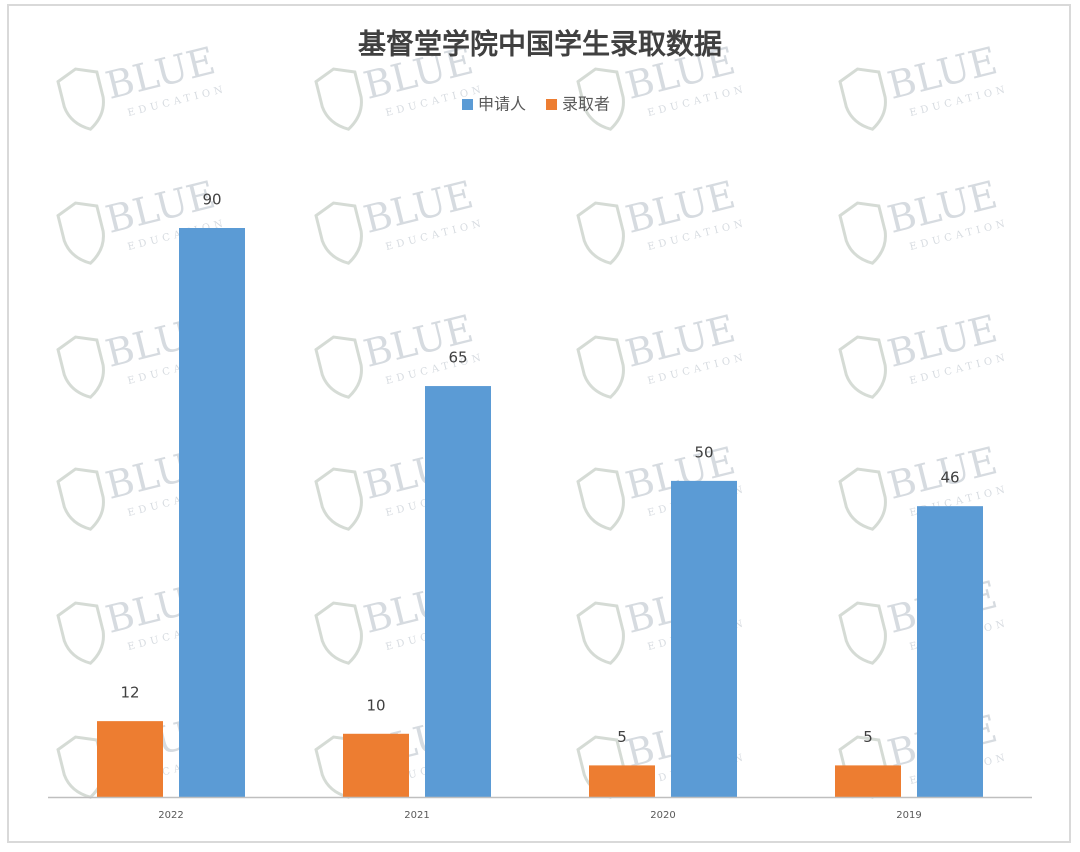 The image size is (1080, 852). What do you see at coordinates (540, 44) in the screenshot?
I see `chart-title: 基督堂学院中国学生录取数据` at bounding box center [540, 44].